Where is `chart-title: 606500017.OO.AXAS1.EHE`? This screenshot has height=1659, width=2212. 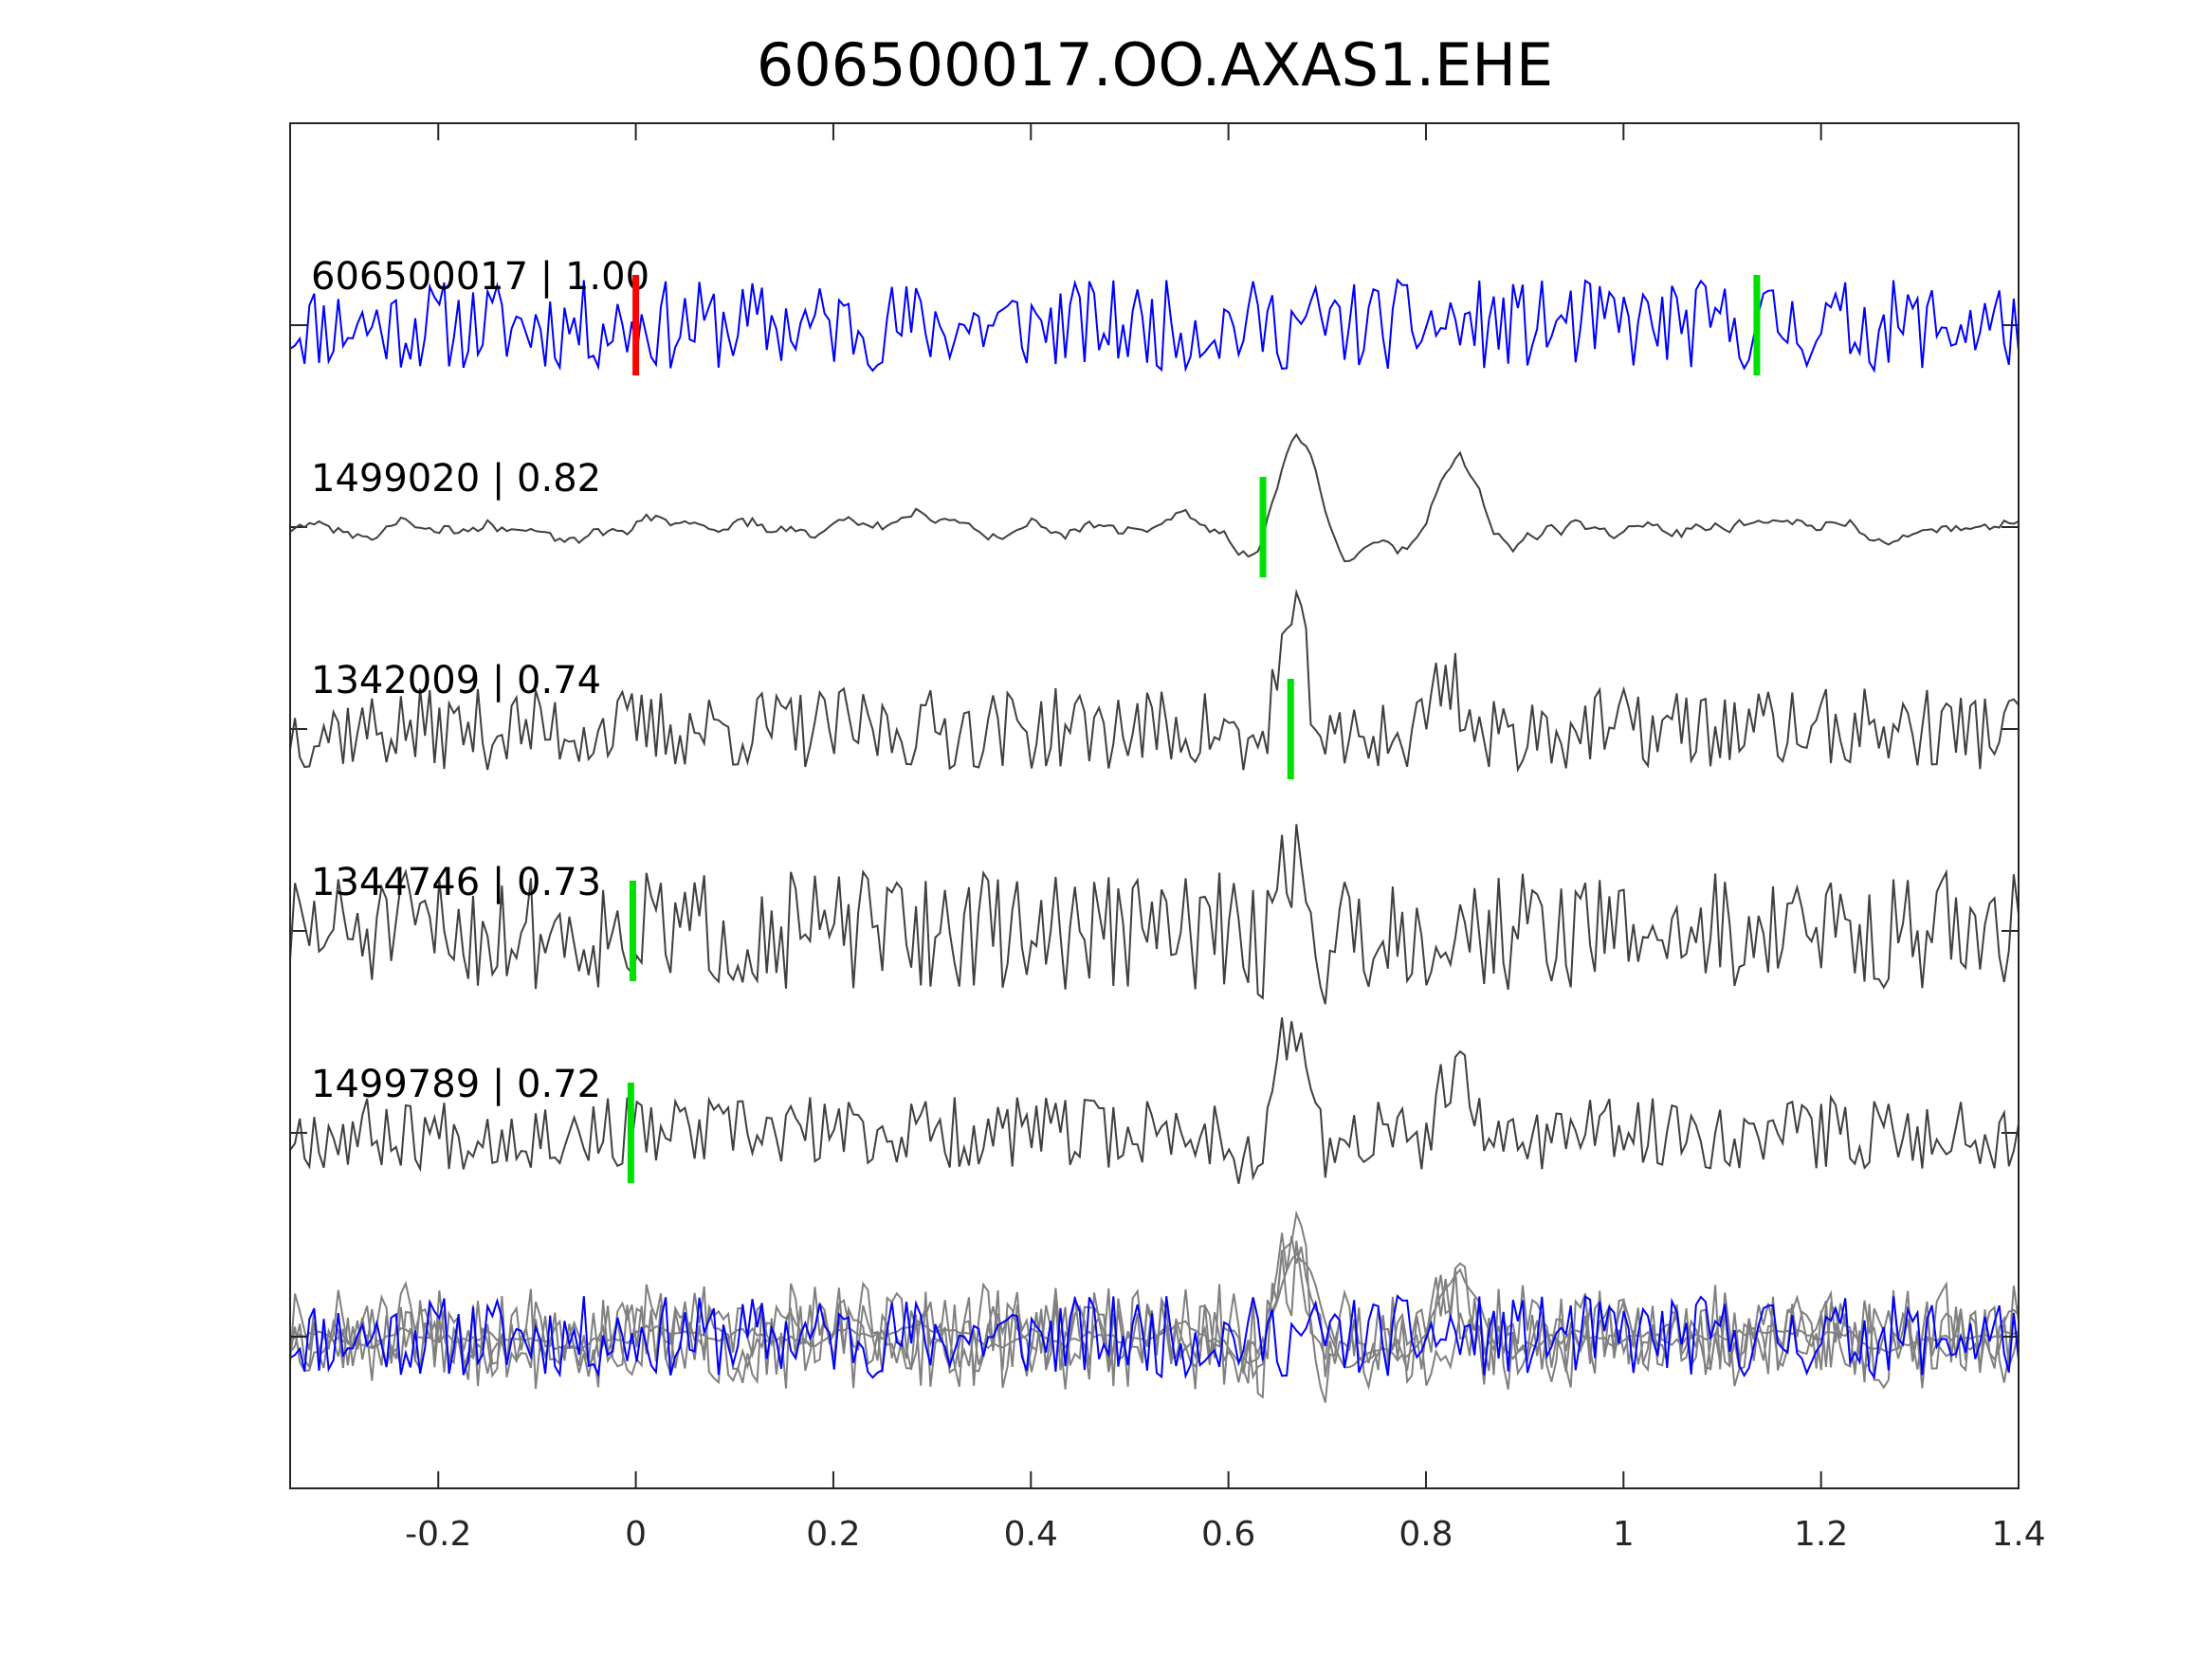 chart-title: 606500017.OO.AXAS1.EHE is located at coordinates (1155, 65).